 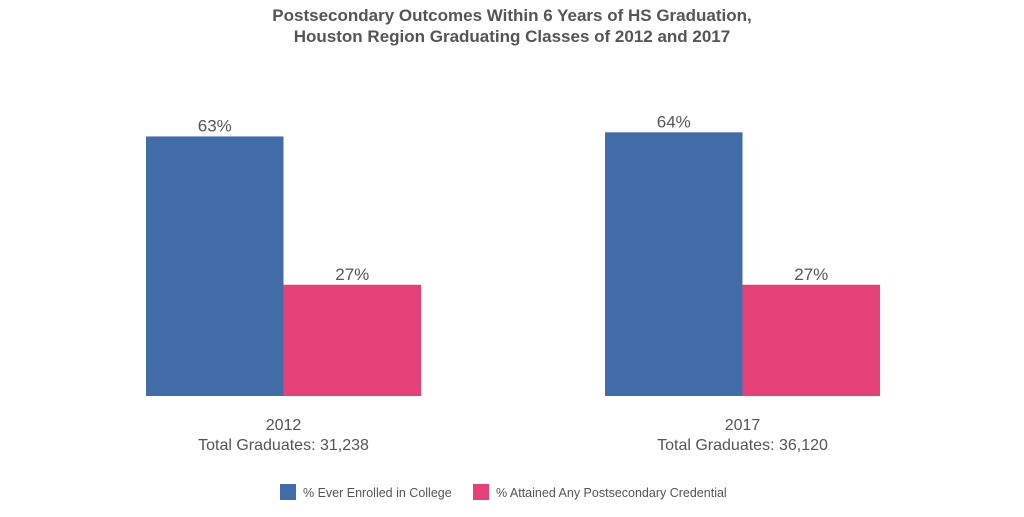 I want to click on data-label-2012-enrolled: 63%, so click(x=215, y=125).